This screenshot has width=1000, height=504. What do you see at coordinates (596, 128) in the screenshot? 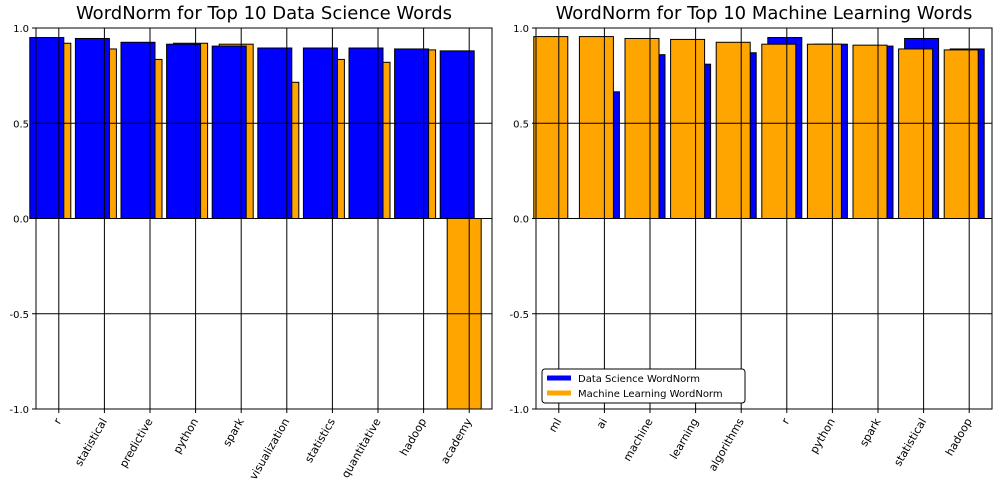
I see `bar-ml-ai` at bounding box center [596, 128].